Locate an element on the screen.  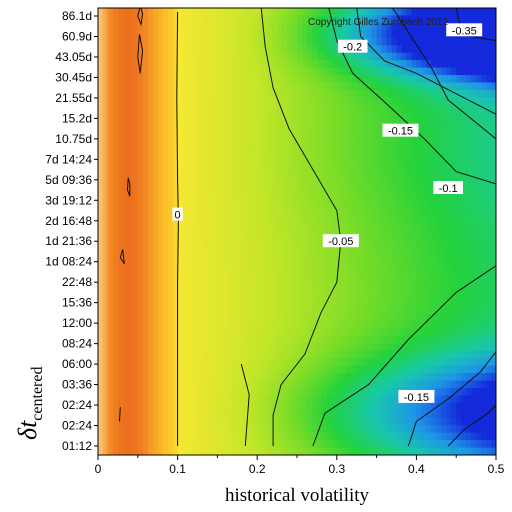
contour-label-bg is located at coordinates (340, 241).